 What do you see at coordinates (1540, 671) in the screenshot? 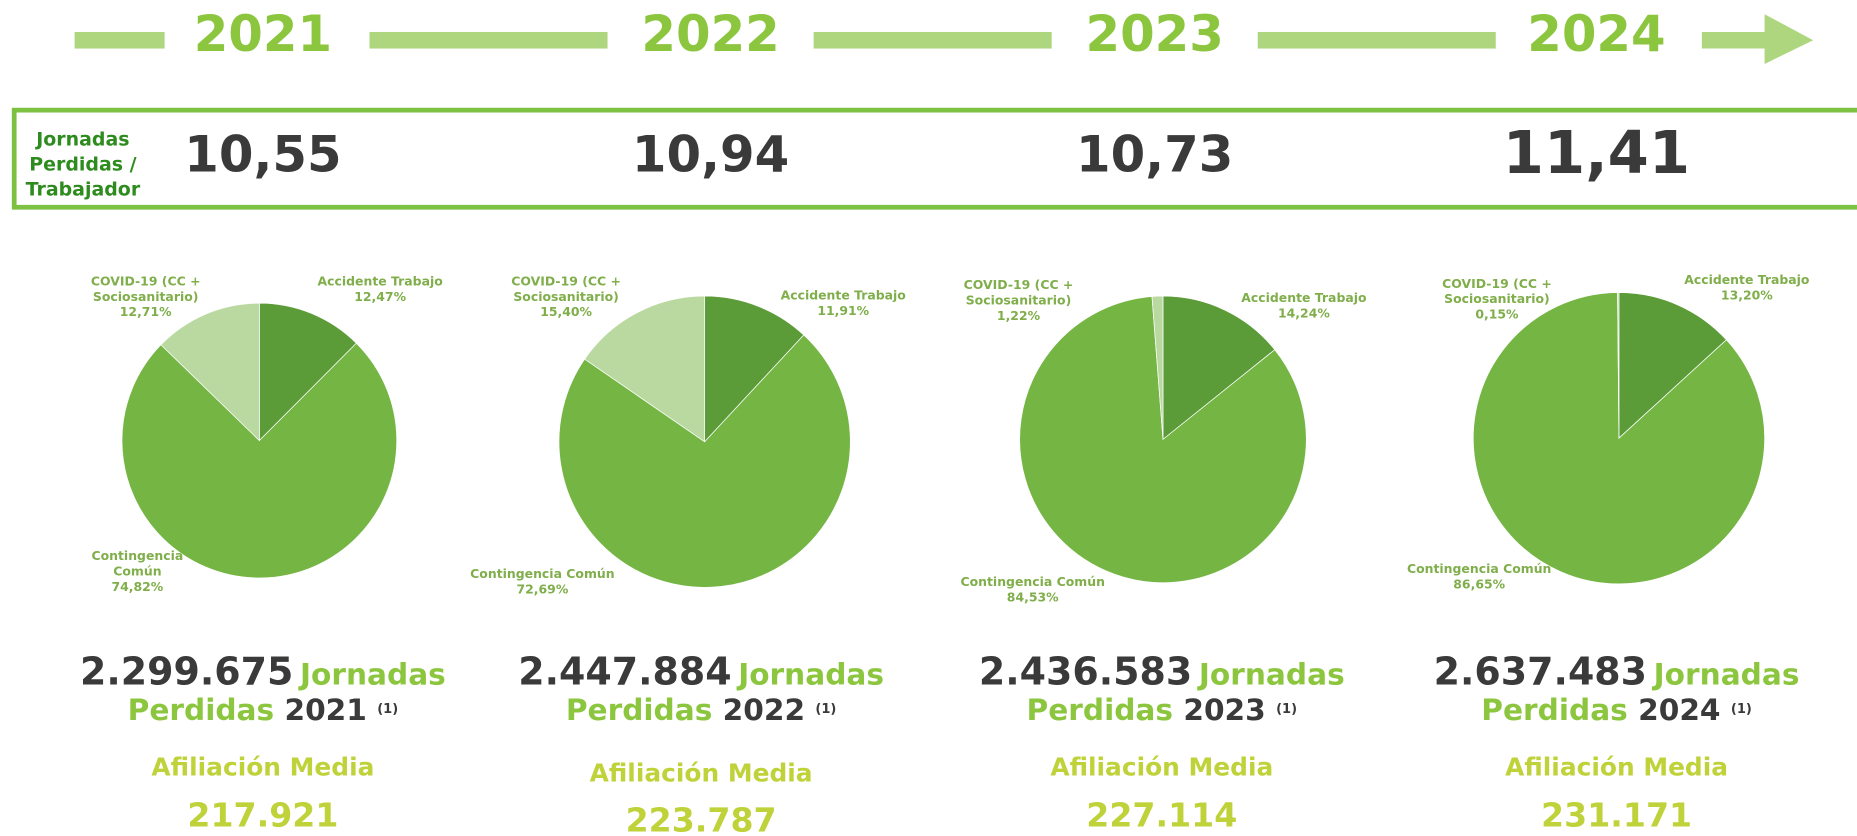
I see `total-days: 2.637.483` at bounding box center [1540, 671].